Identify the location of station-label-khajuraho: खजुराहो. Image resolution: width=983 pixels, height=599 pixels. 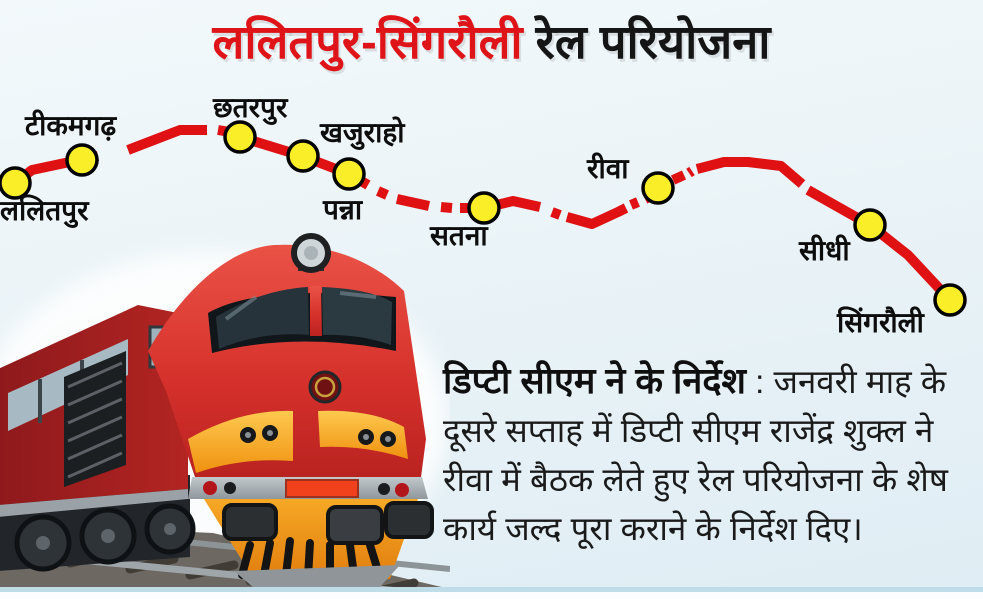
(362, 132).